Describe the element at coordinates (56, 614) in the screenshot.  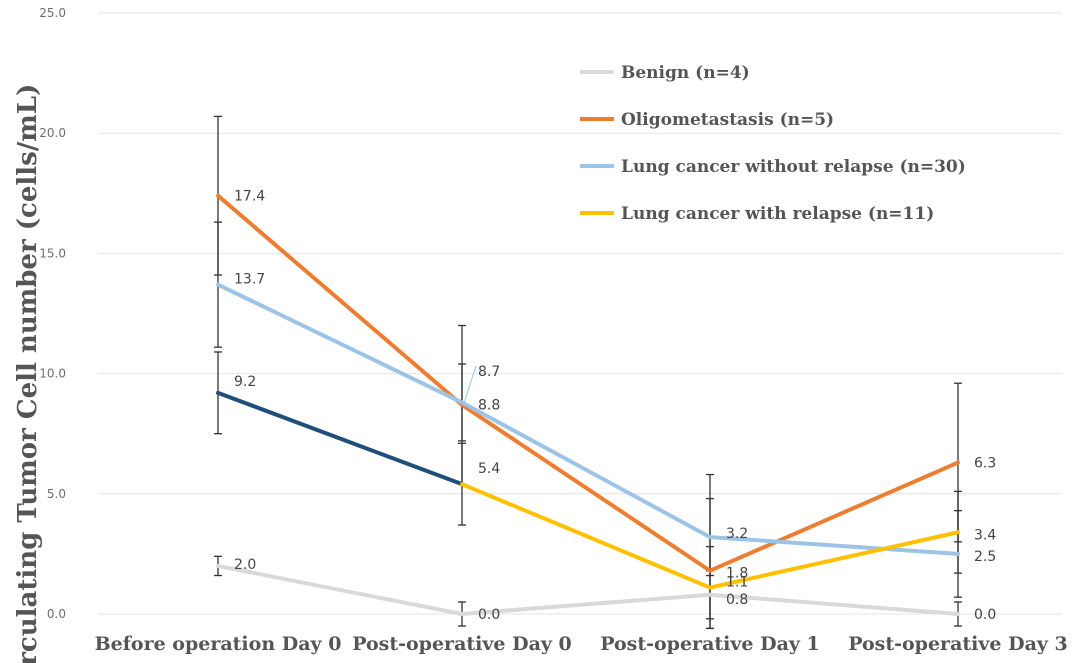
I see `y-tick-label: 0.0` at that location.